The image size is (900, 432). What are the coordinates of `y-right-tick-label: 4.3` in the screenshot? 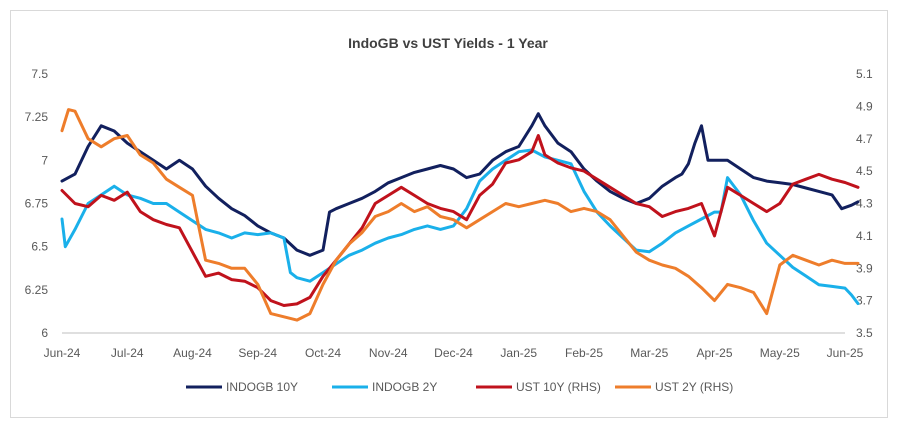 It's located at (864, 204).